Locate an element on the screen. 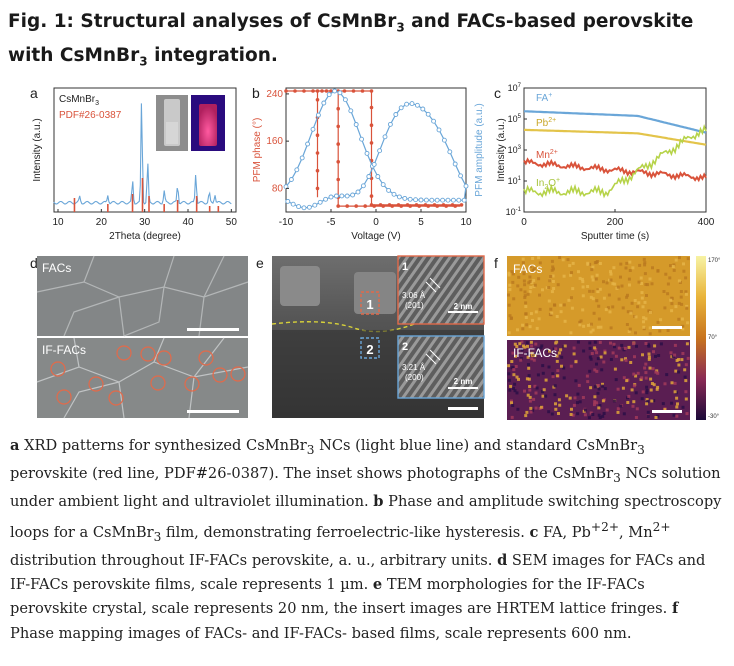 Image resolution: width=734 pixels, height=666 pixels. title-sub: 3 is located at coordinates (400, 27).